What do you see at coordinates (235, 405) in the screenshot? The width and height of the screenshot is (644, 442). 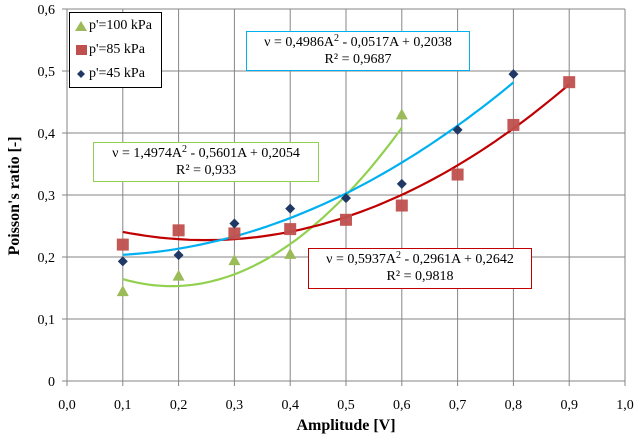 I see `x-tick-label: 0,3` at bounding box center [235, 405].